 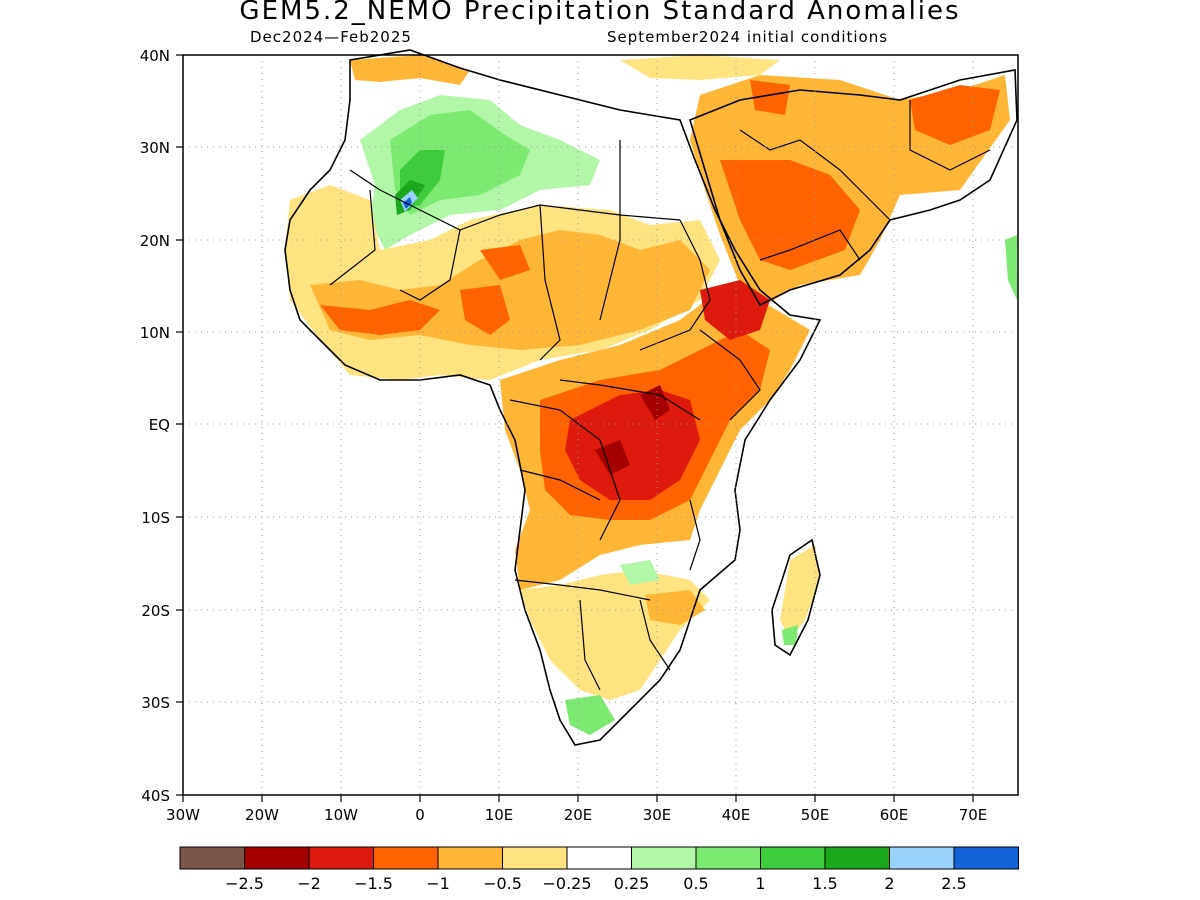 I want to click on colorbar-label: 0.5, so click(x=695, y=883).